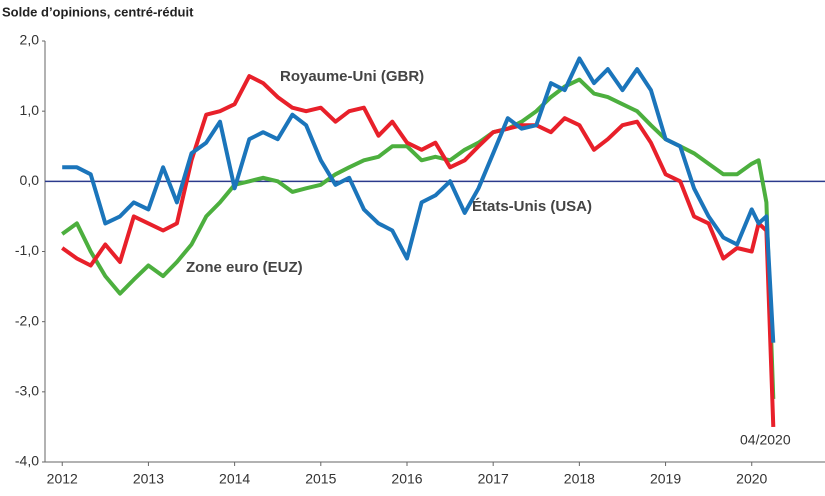 Image resolution: width=825 pixels, height=496 pixels. Describe the element at coordinates (30, 180) in the screenshot. I see `y-tick-label: 0,0` at that location.